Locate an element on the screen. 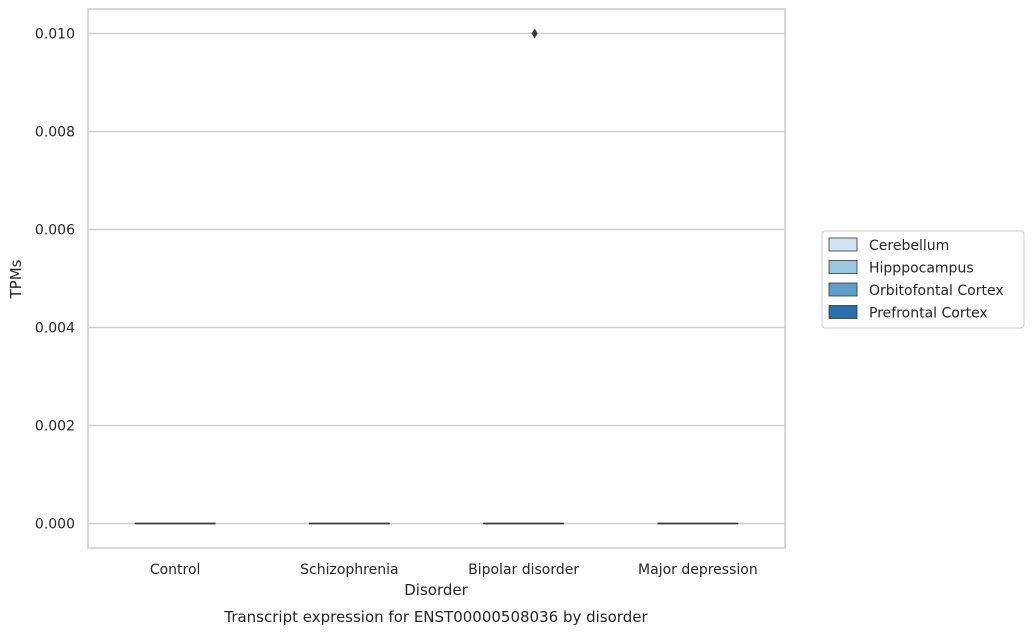 The width and height of the screenshot is (1033, 634). y-tick-label: 0.002 is located at coordinates (55, 427).